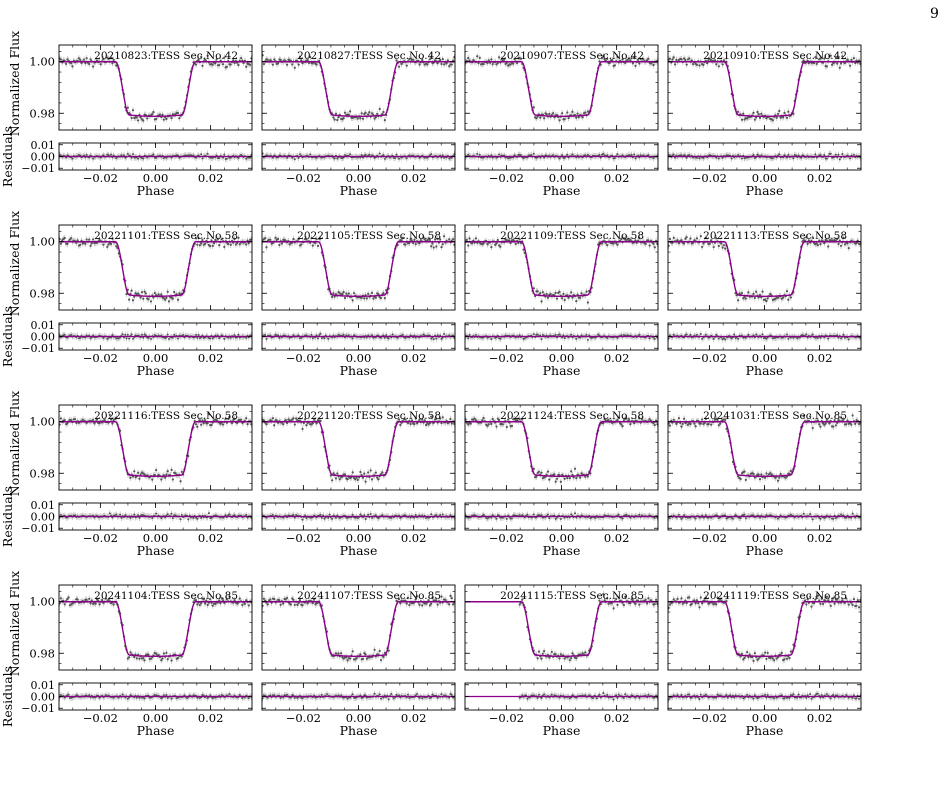  What do you see at coordinates (38, 348) in the screenshot?
I see `y-tick-label: −0.01` at bounding box center [38, 348].